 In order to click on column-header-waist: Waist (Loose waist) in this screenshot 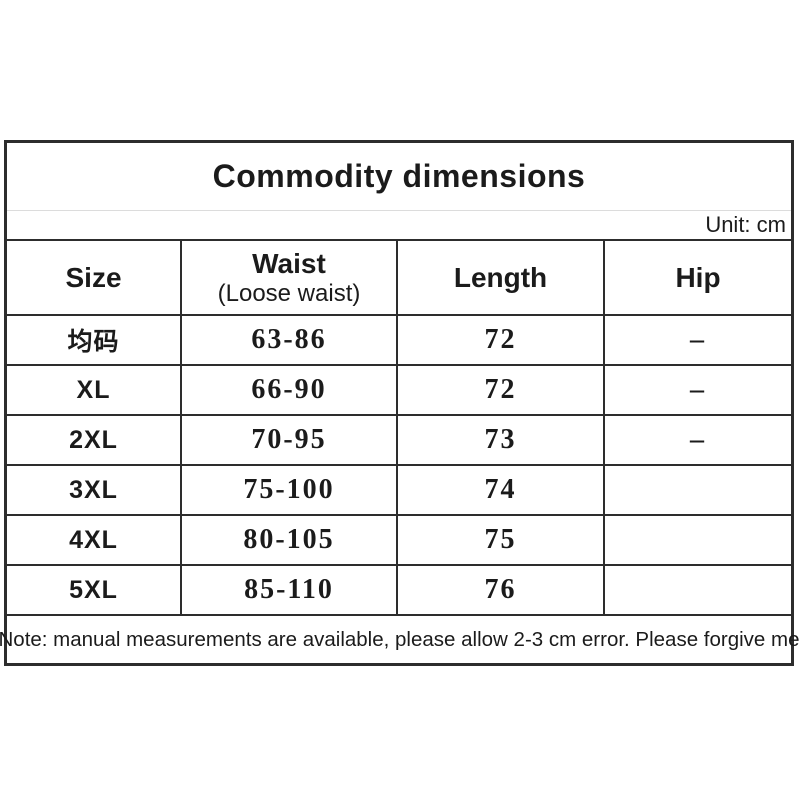, I will do `click(288, 277)`.